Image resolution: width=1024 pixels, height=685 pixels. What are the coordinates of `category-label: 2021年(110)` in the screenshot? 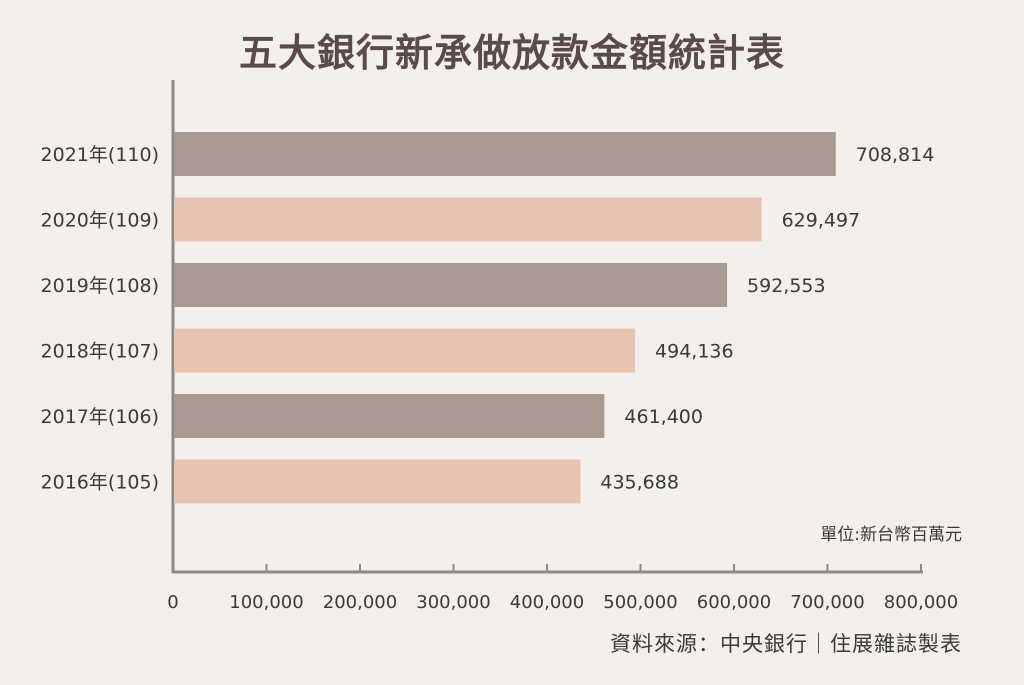 It's located at (100, 155).